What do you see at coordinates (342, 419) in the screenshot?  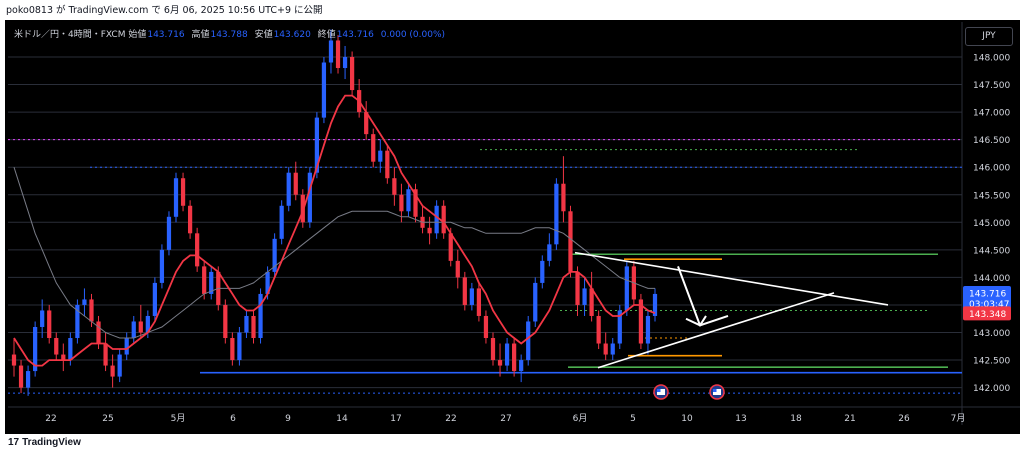 I see `x-tick-label: 14` at bounding box center [342, 419].